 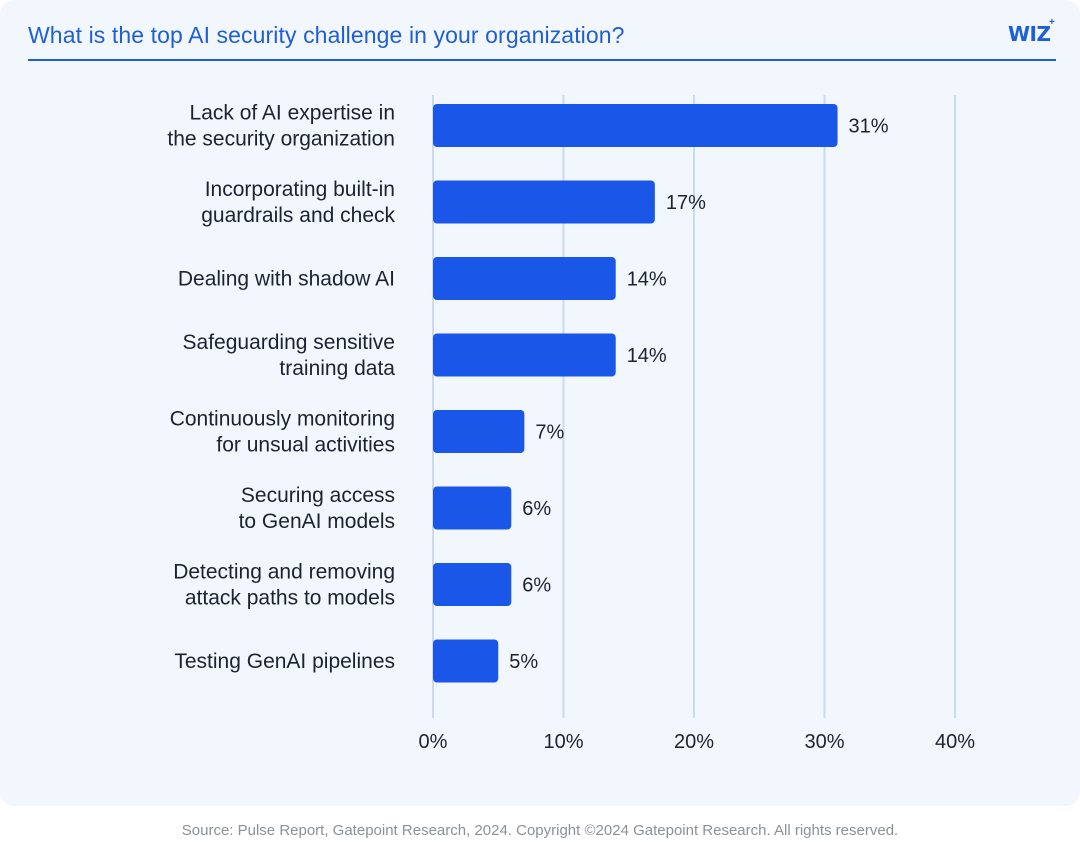 What do you see at coordinates (292, 113) in the screenshot?
I see `category-label-line: Lack of AI expertise in` at bounding box center [292, 113].